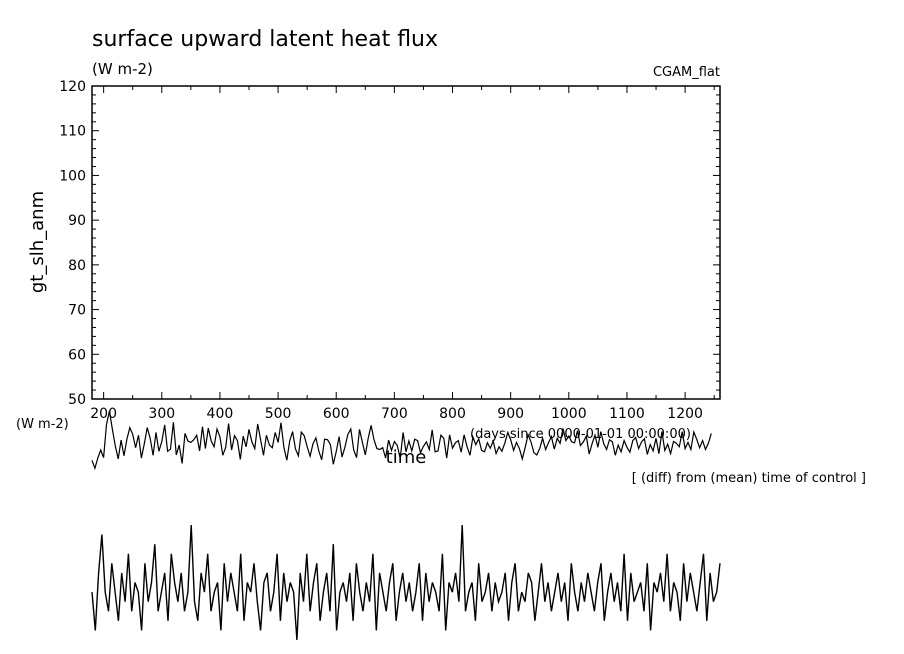 This screenshot has width=904, height=654. Describe the element at coordinates (580, 434) in the screenshot. I see `x-axis-units: (days since 0000-01-01 00:00:00)` at that location.